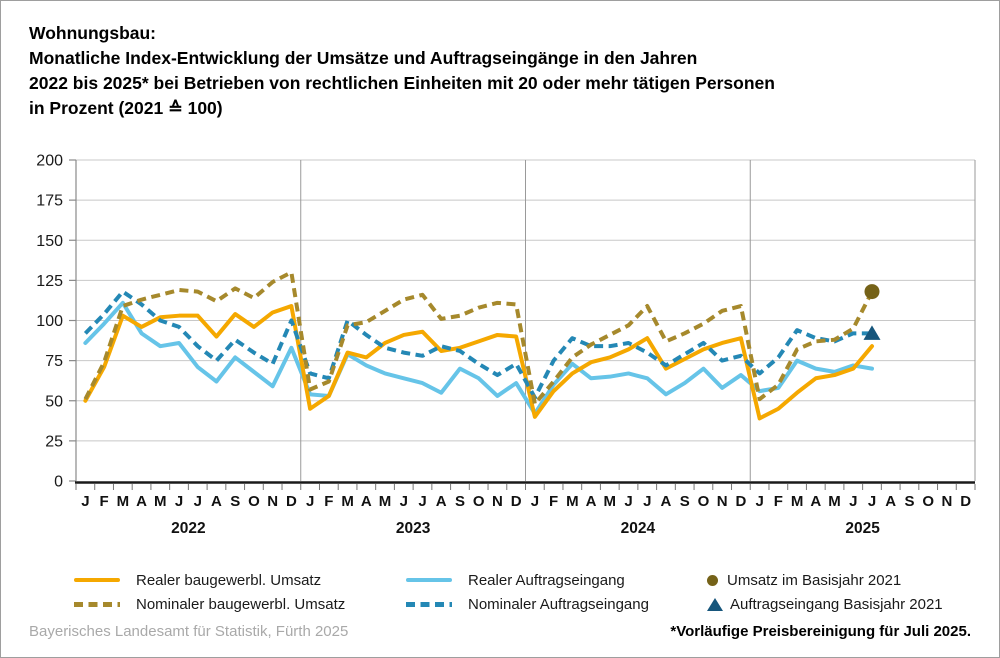 This screenshot has height=658, width=1000. I want to click on legend-item-auftragseingang-basisjahr: Auftragseingang Basisjahr 2021, so click(825, 604).